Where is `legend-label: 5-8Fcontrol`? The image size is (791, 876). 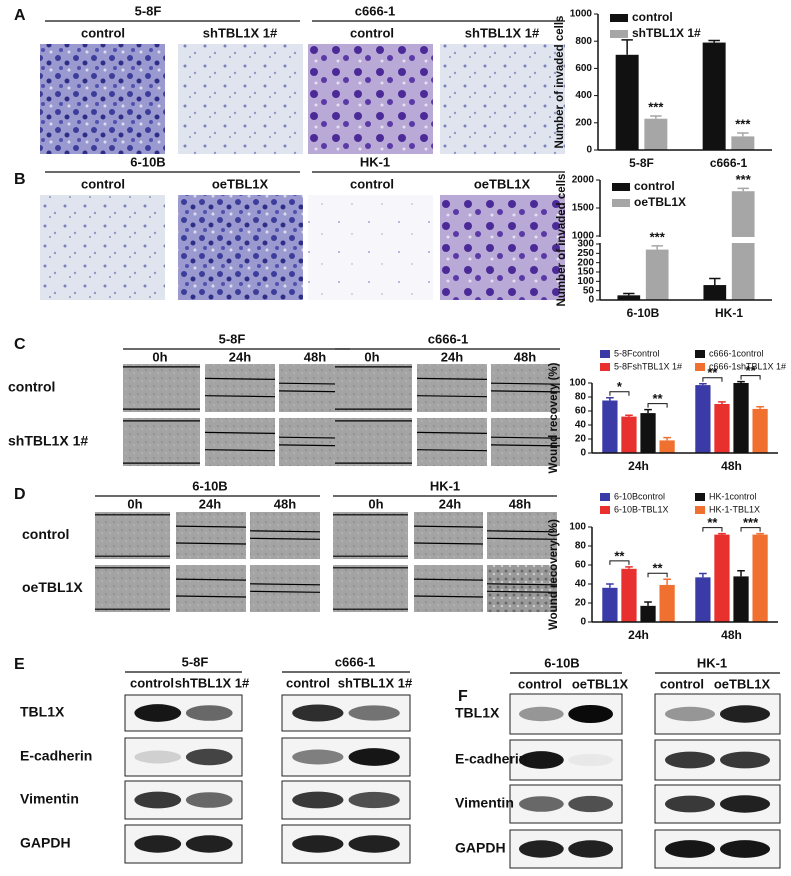
legend-label: 5-8Fcontrol is located at coordinates (637, 353).